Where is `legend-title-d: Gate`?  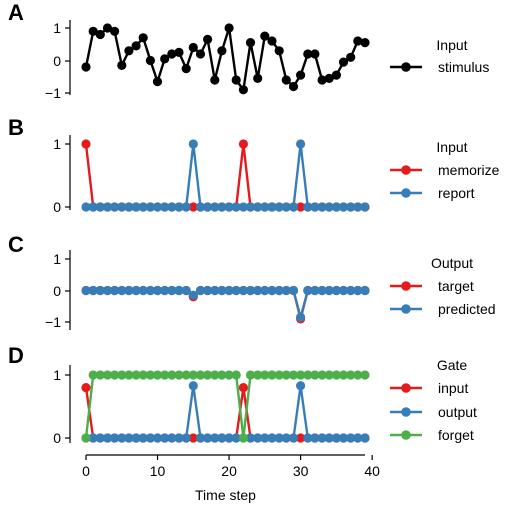
legend-title-d: Gate is located at coordinates (452, 365).